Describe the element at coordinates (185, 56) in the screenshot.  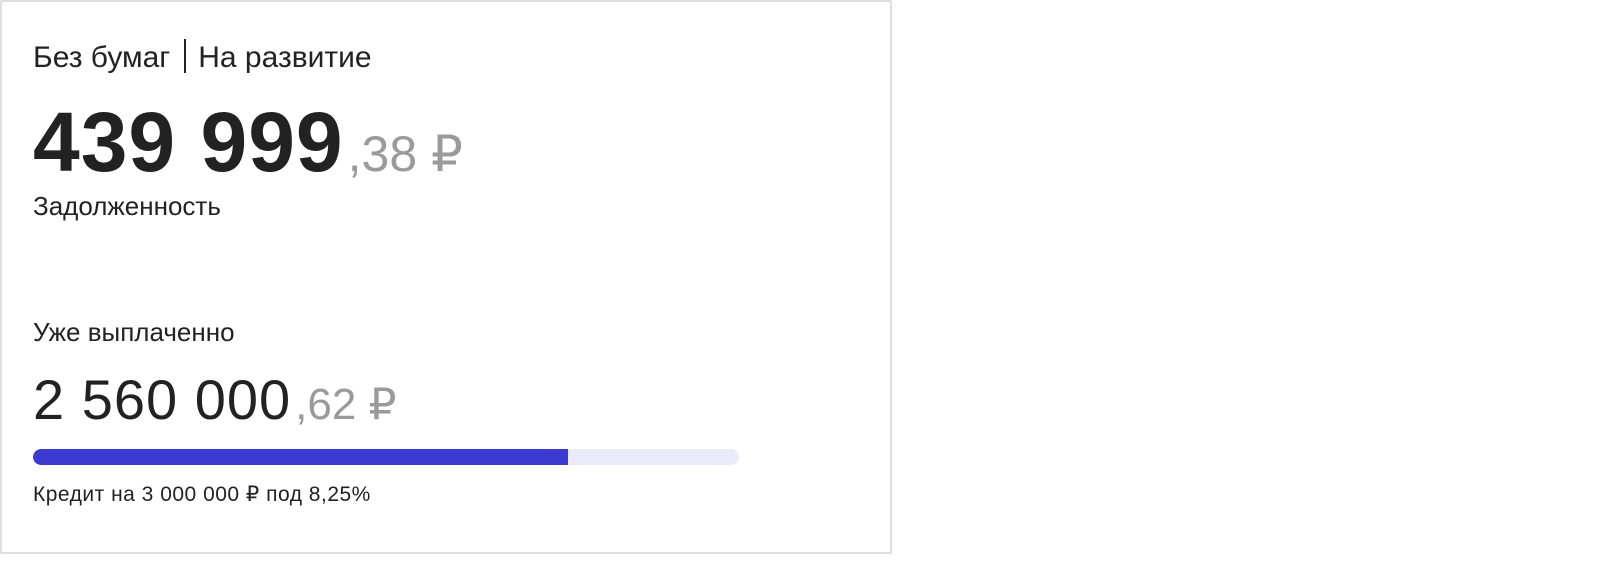
I see `header-divider` at that location.